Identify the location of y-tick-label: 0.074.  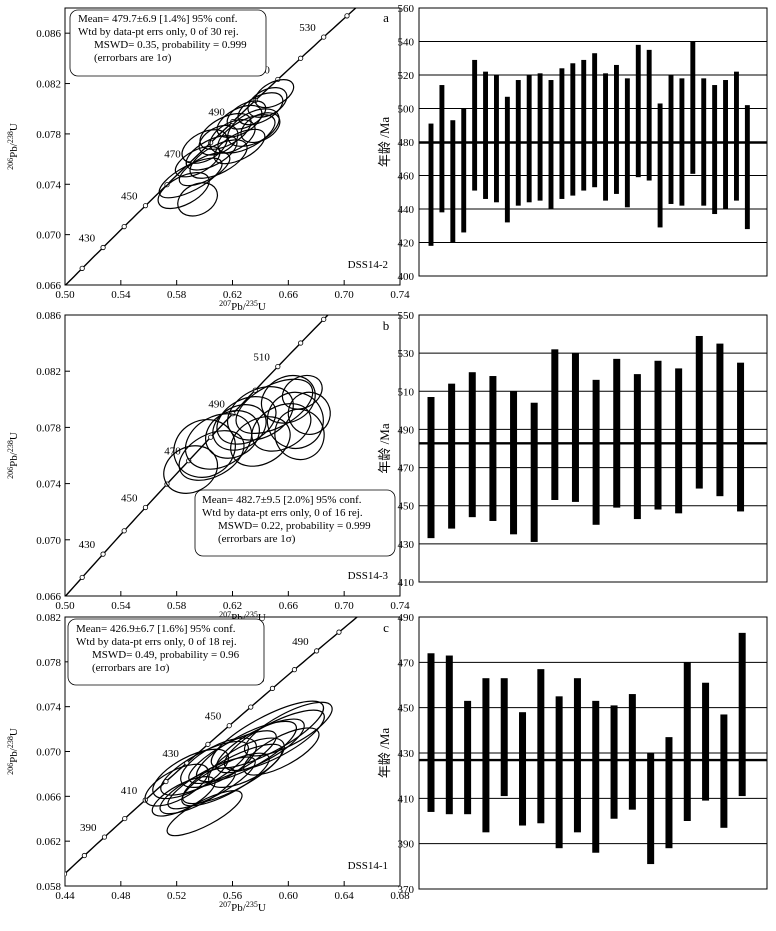
(48, 708).